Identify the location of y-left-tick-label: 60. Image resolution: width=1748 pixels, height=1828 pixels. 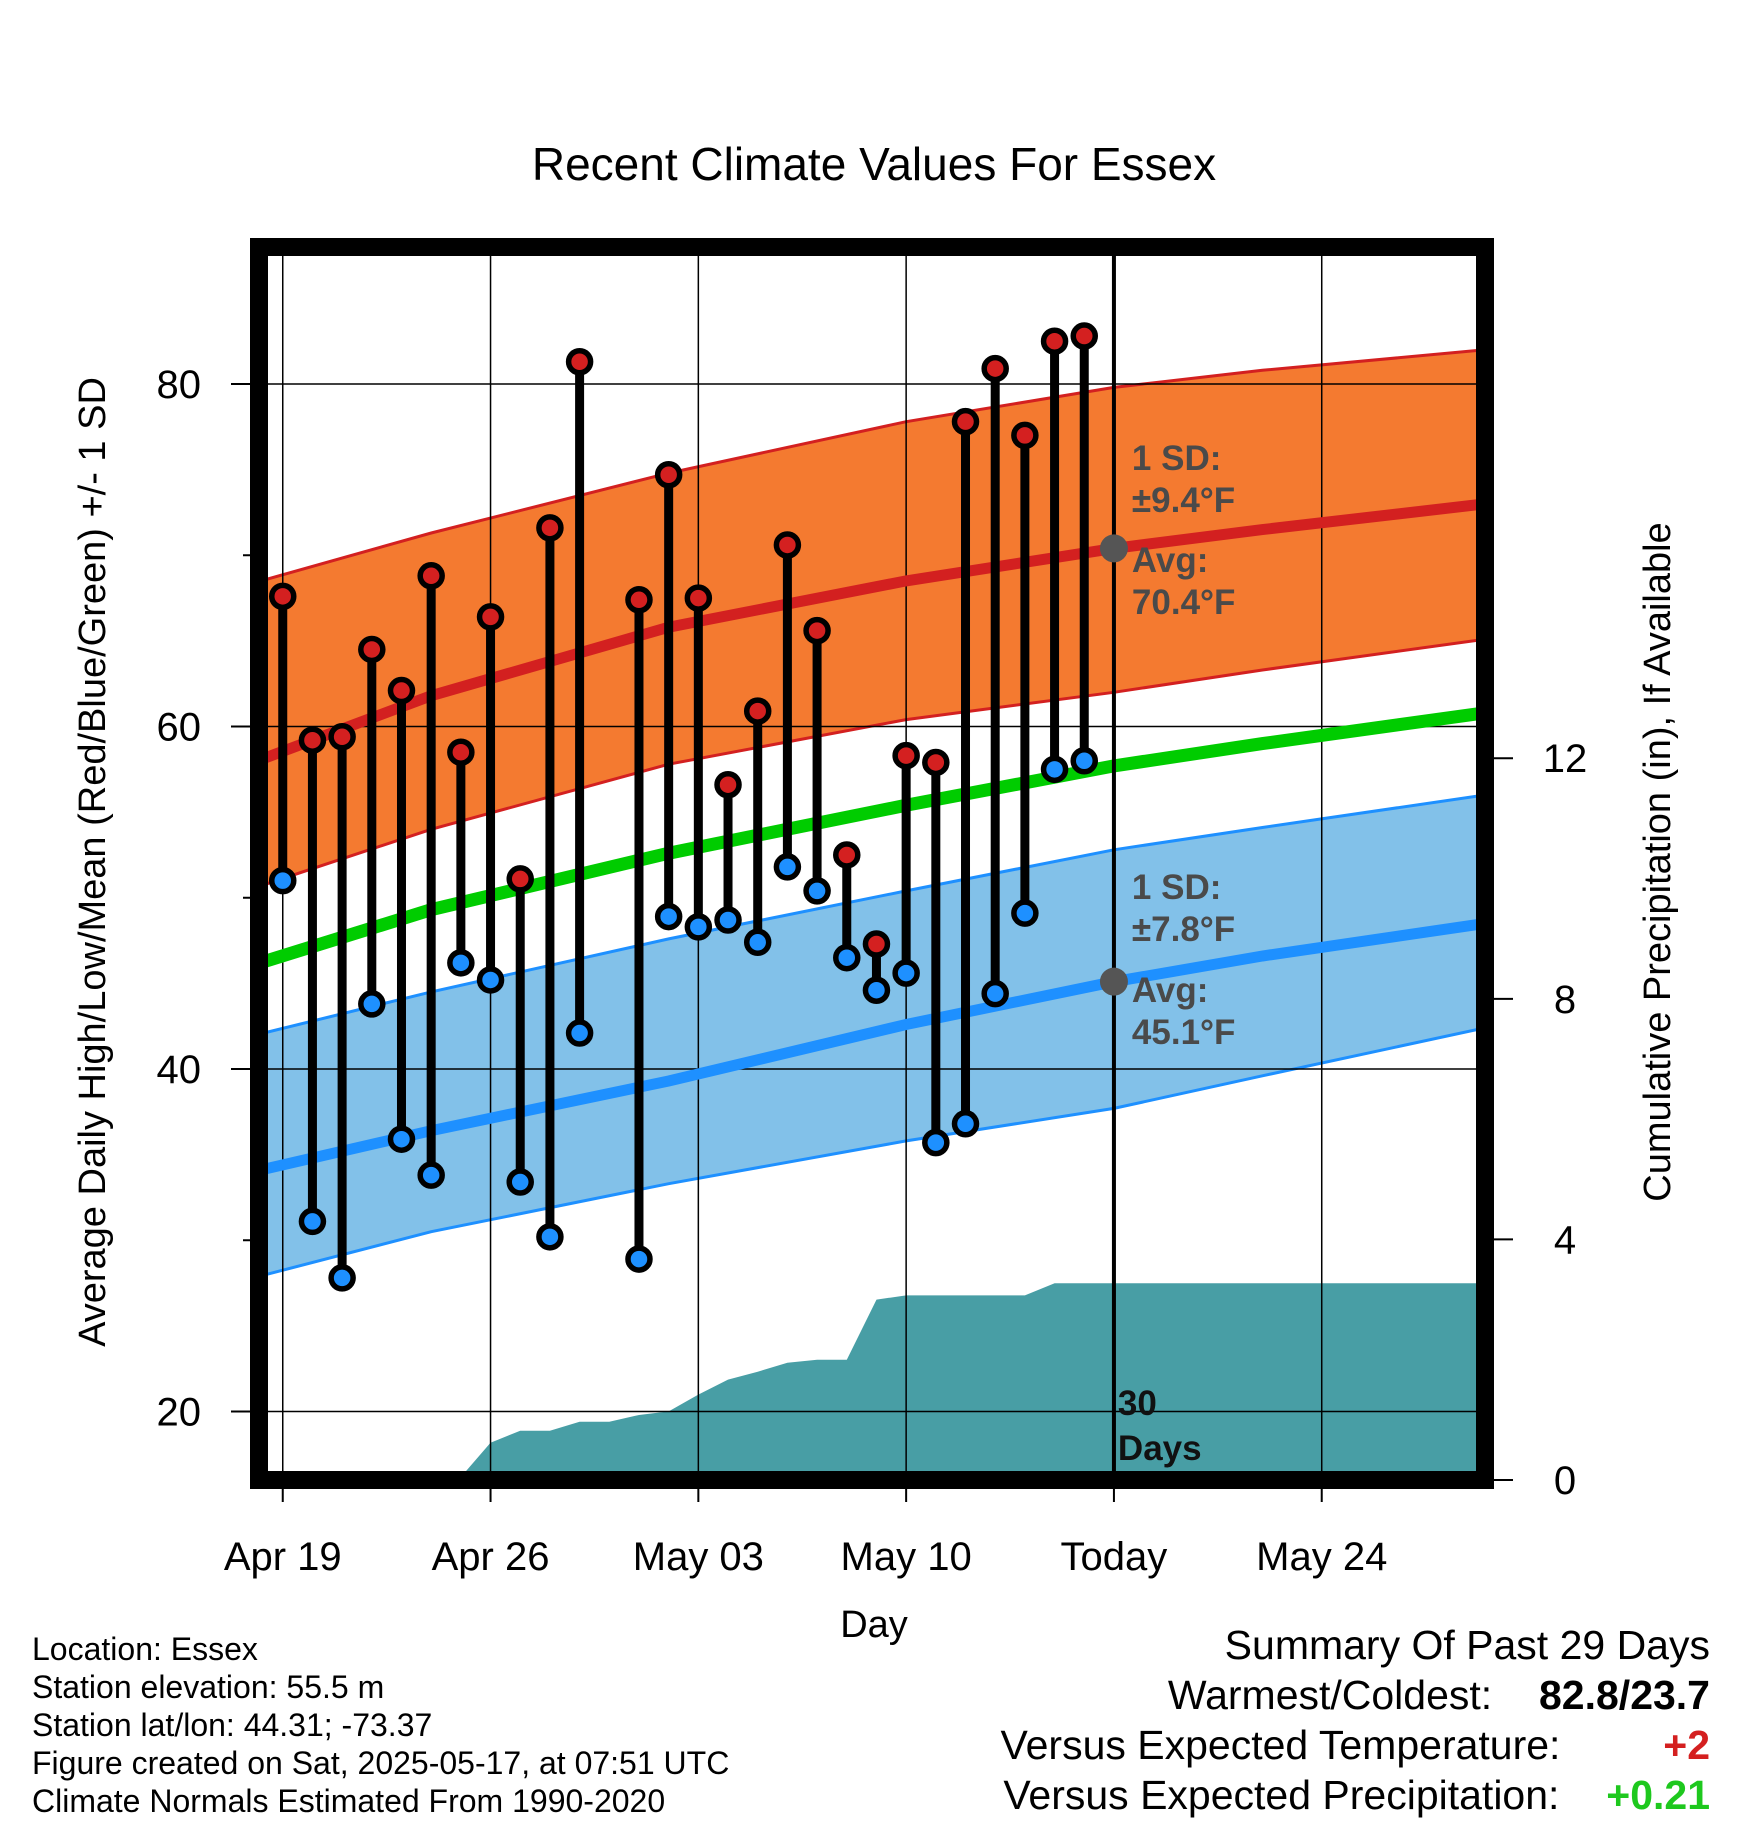
(179, 728).